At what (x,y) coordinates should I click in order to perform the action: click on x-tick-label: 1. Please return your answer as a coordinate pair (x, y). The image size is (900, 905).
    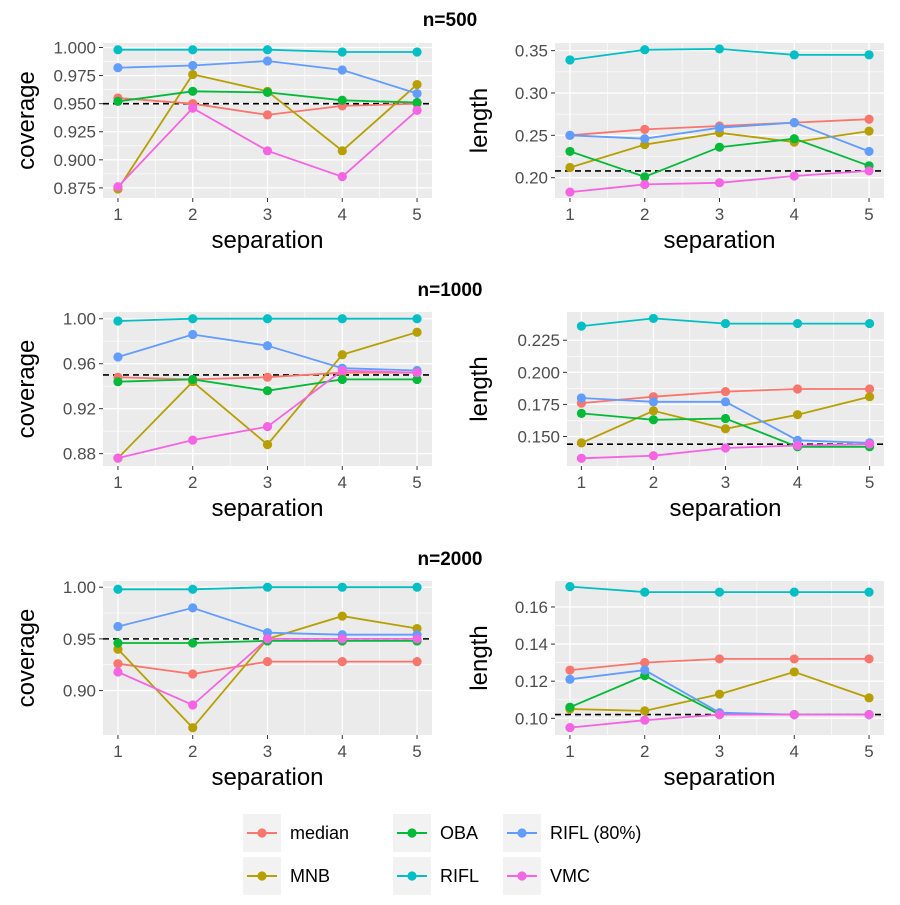
    Looking at the image, I should click on (117, 751).